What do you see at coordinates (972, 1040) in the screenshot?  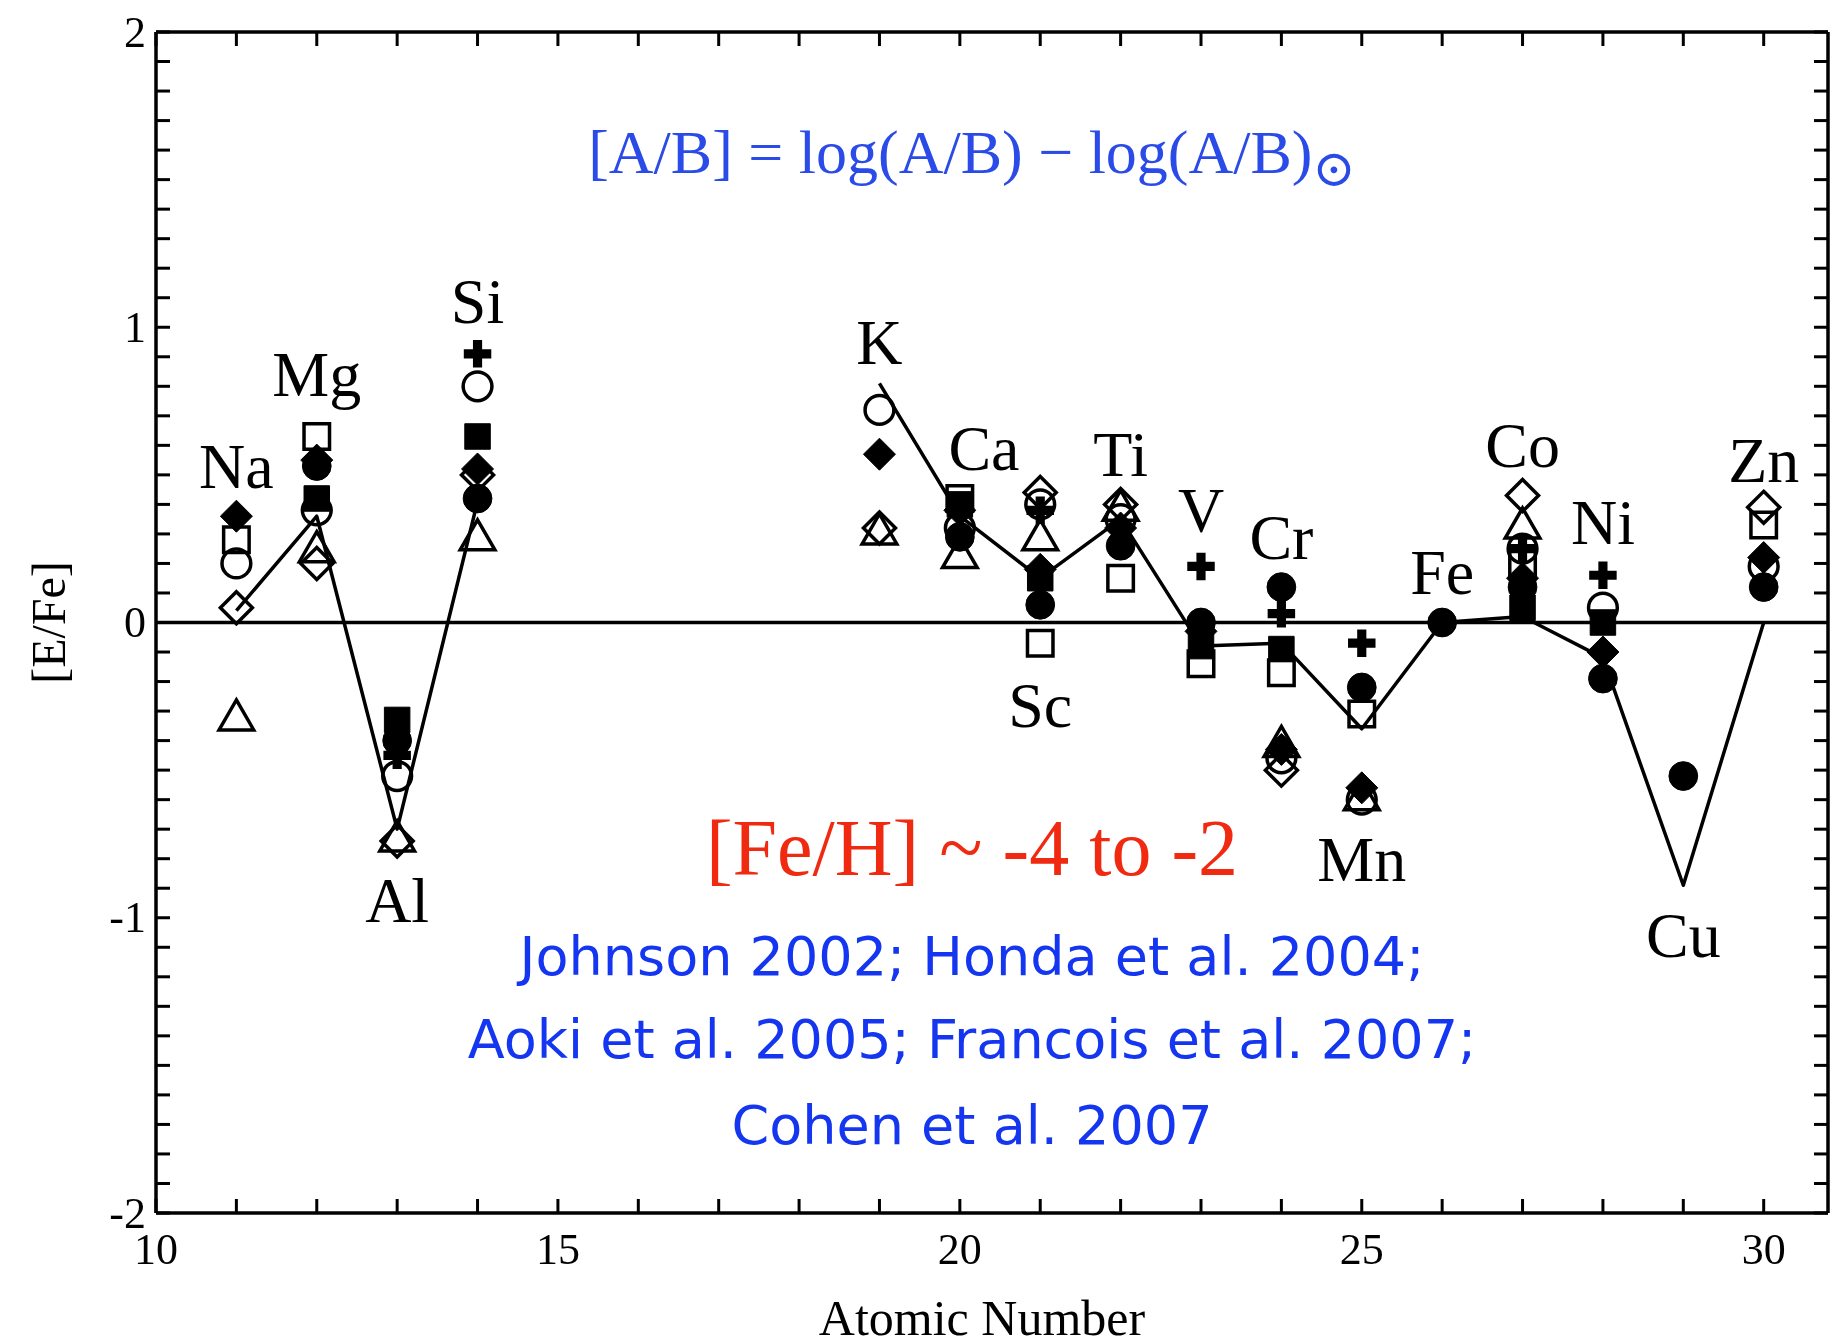 I see `annotation: Aoki et al. 2005; Francois et al. 2007;` at bounding box center [972, 1040].